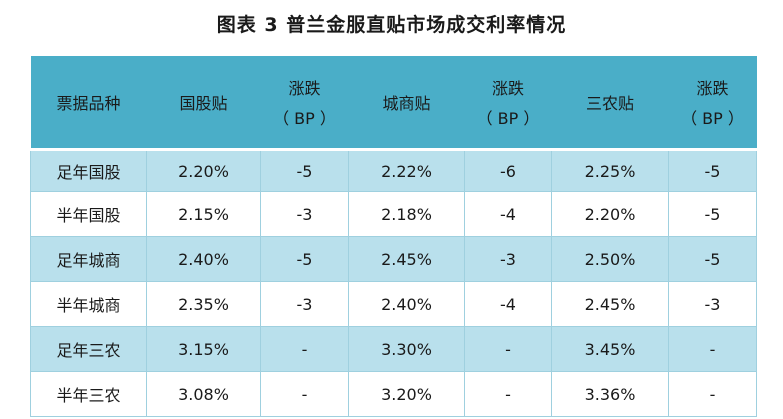  I want to click on cell-product: 半年城商, so click(88, 304).